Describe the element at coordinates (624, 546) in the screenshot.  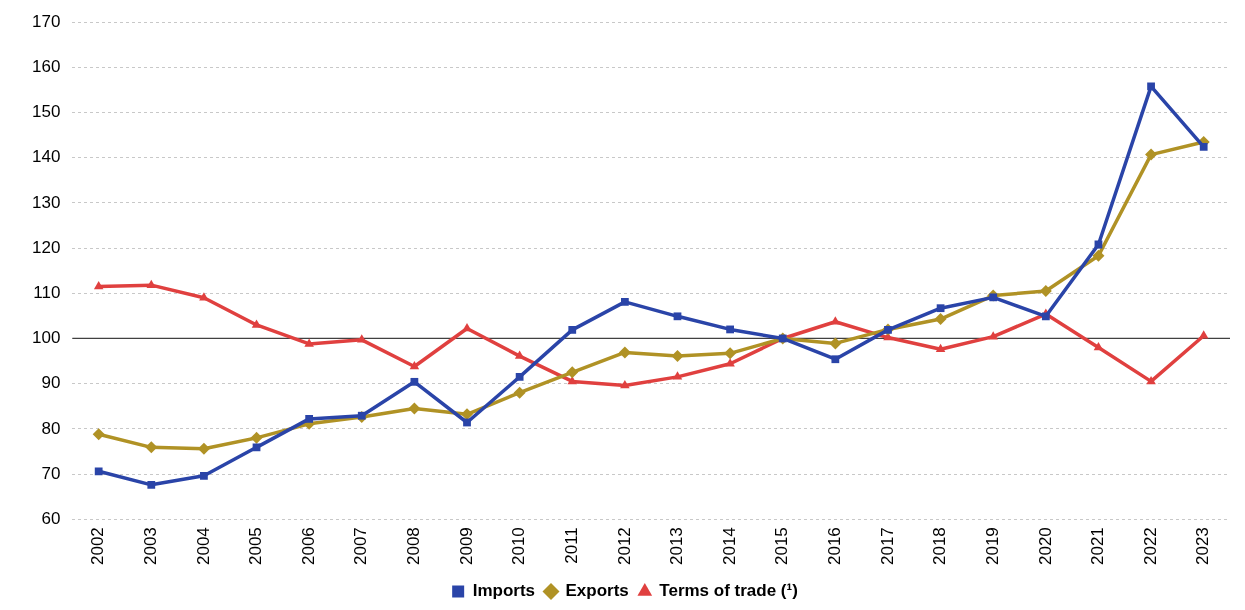
I see `x-tick-label: 2012` at that location.